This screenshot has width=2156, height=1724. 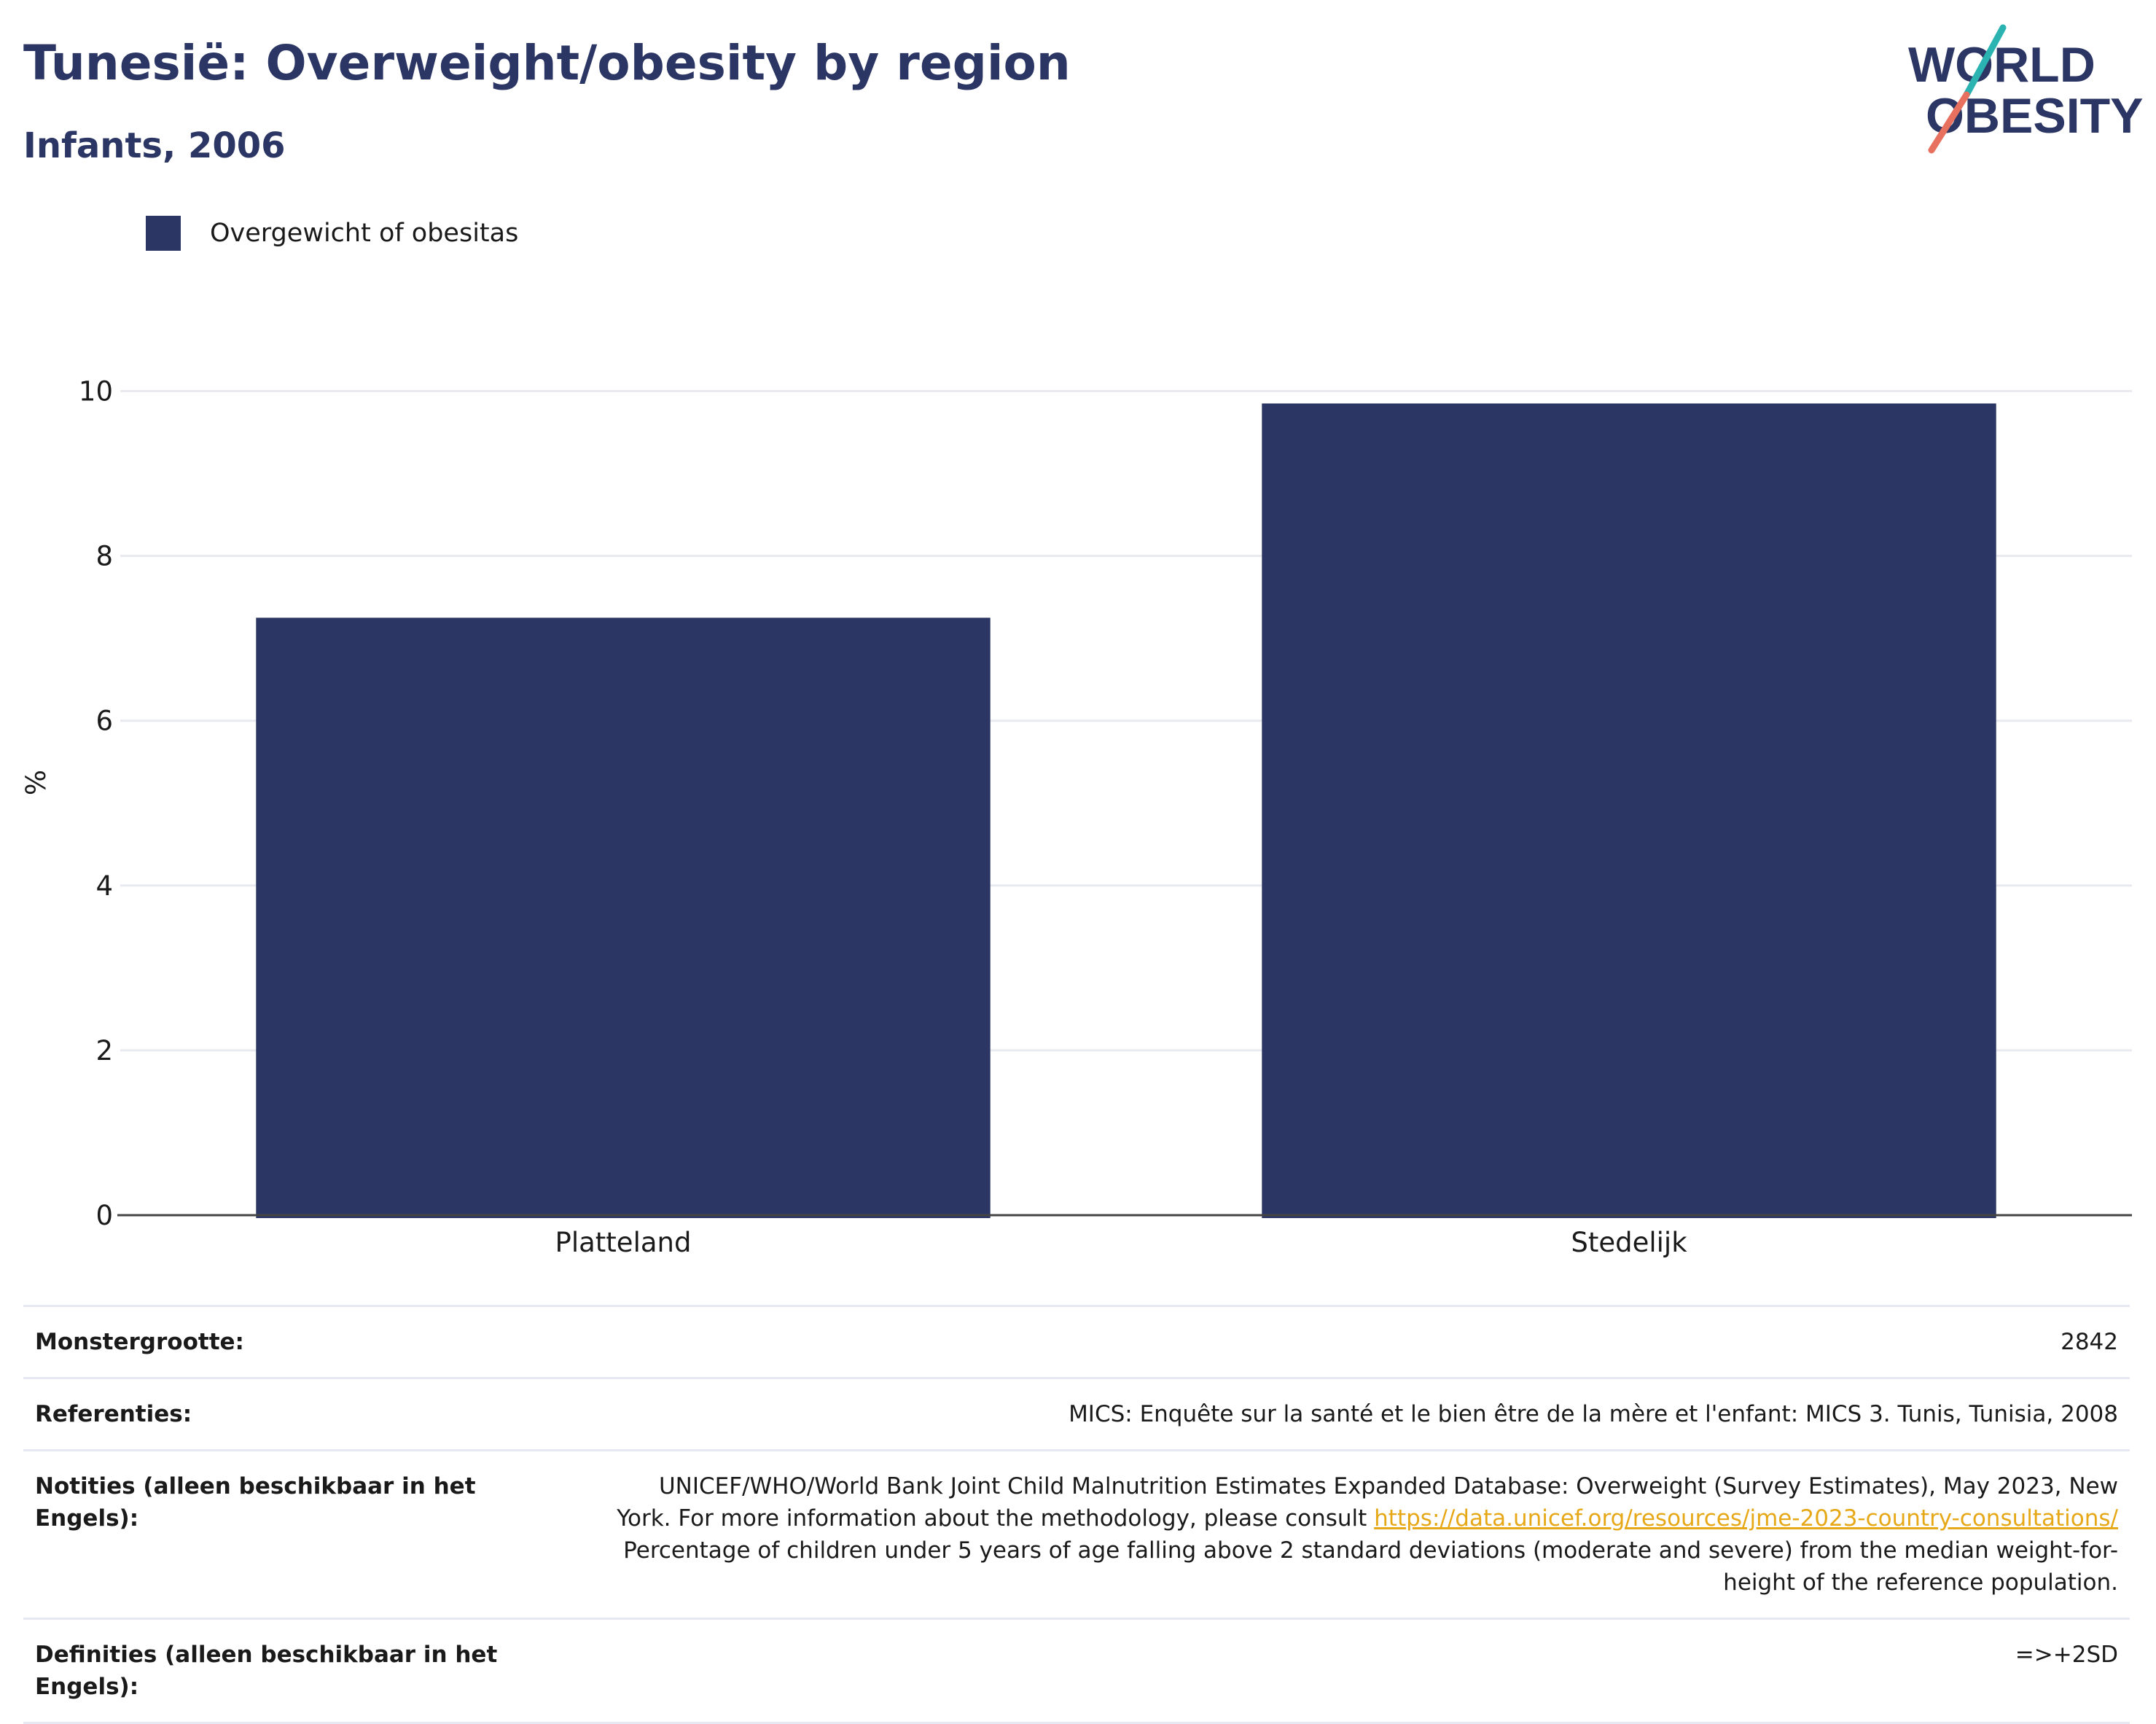 I want to click on x-tick-label: Stedelijk, so click(x=1629, y=1242).